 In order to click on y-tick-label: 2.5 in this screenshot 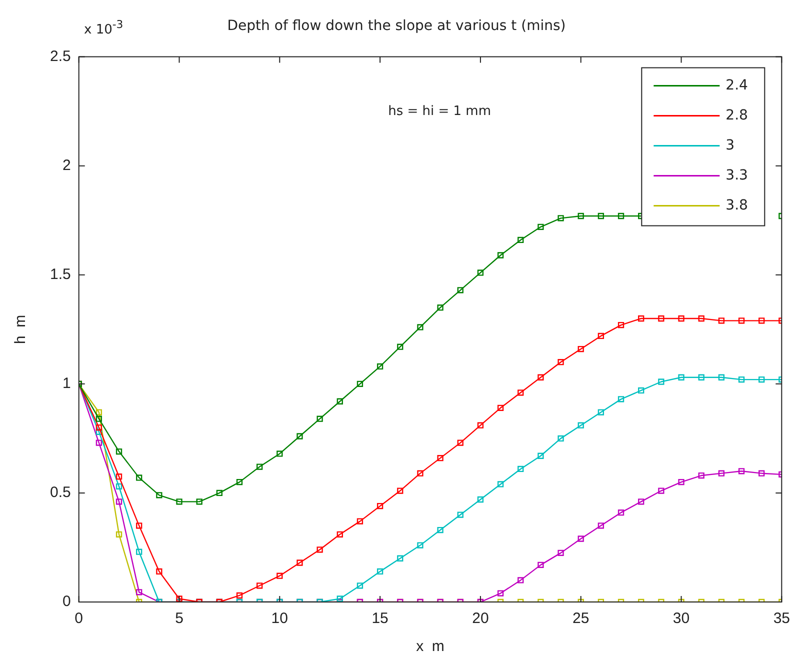, I will do `click(60, 56)`.